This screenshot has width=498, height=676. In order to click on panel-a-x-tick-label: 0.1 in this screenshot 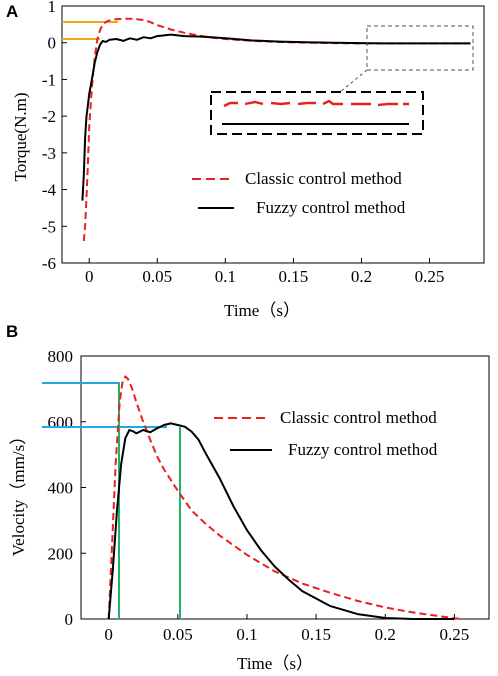, I will do `click(225, 276)`.